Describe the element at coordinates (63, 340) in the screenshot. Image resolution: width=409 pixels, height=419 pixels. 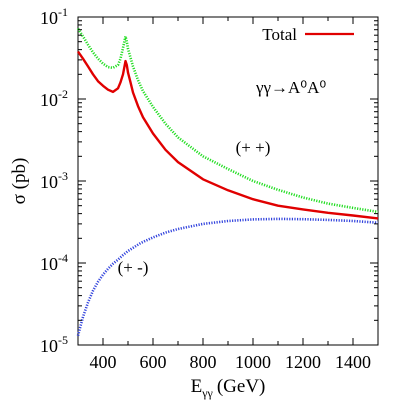
I see `y-tick-exponent: -5` at that location.